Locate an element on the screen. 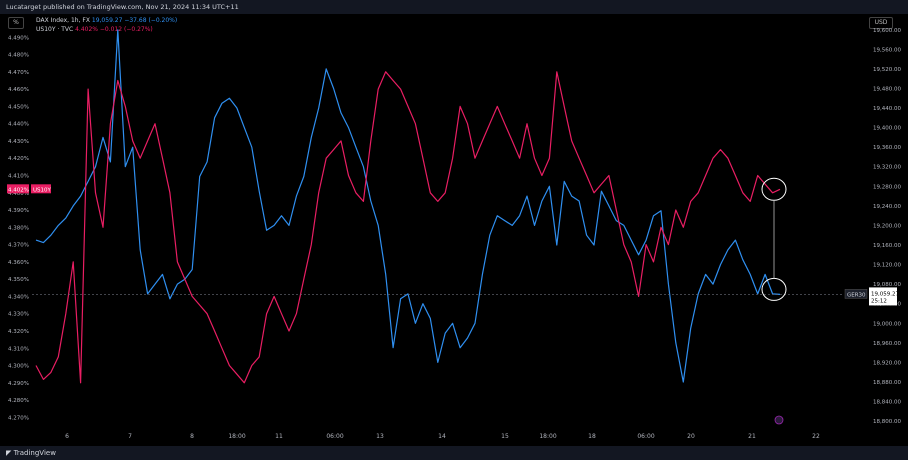 Image resolution: width=908 pixels, height=460 pixels. x-axis-tick-label: 20 is located at coordinates (691, 436).